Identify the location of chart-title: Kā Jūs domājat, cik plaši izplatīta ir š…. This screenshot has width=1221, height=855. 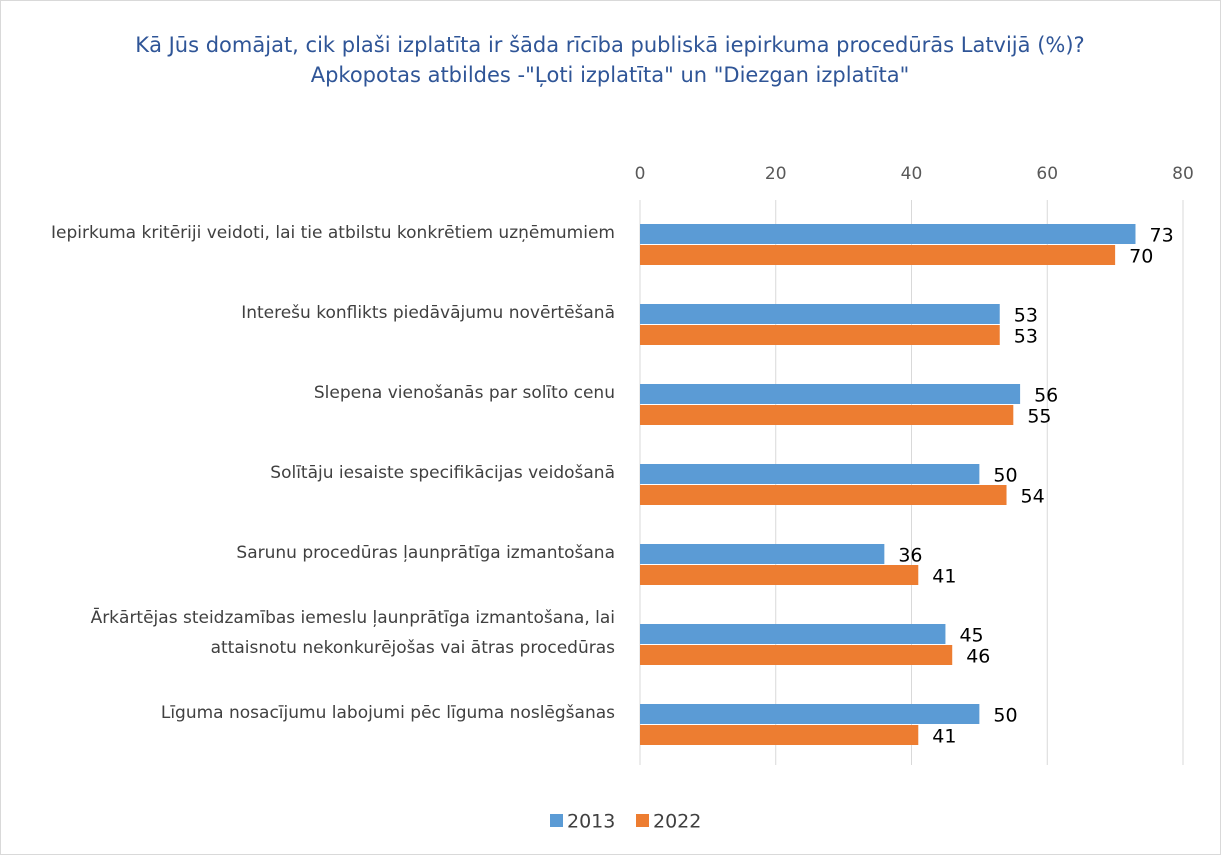
(610, 60).